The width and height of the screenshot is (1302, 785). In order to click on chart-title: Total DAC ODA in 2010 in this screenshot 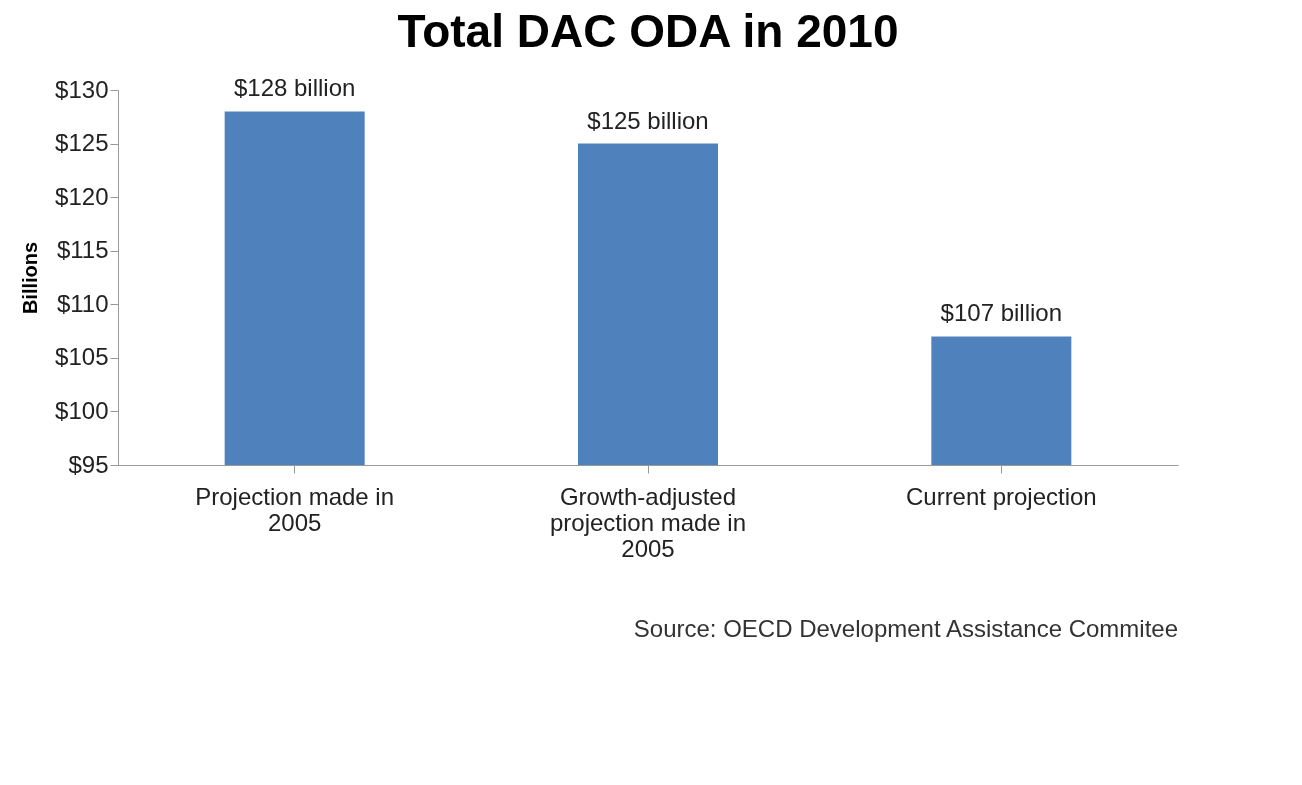, I will do `click(648, 31)`.